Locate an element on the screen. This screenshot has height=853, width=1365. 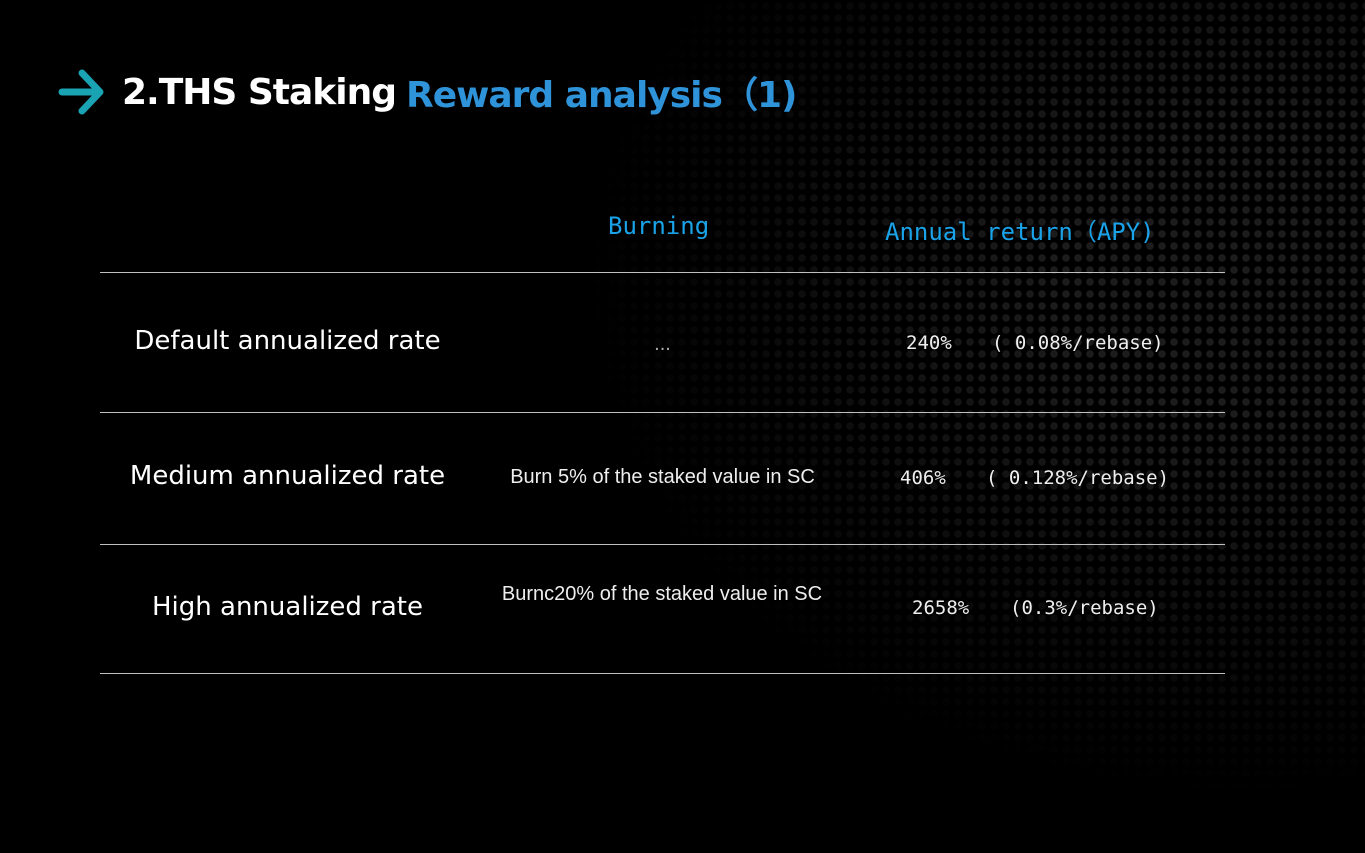
row-apy: 2658% is located at coordinates (941, 608).